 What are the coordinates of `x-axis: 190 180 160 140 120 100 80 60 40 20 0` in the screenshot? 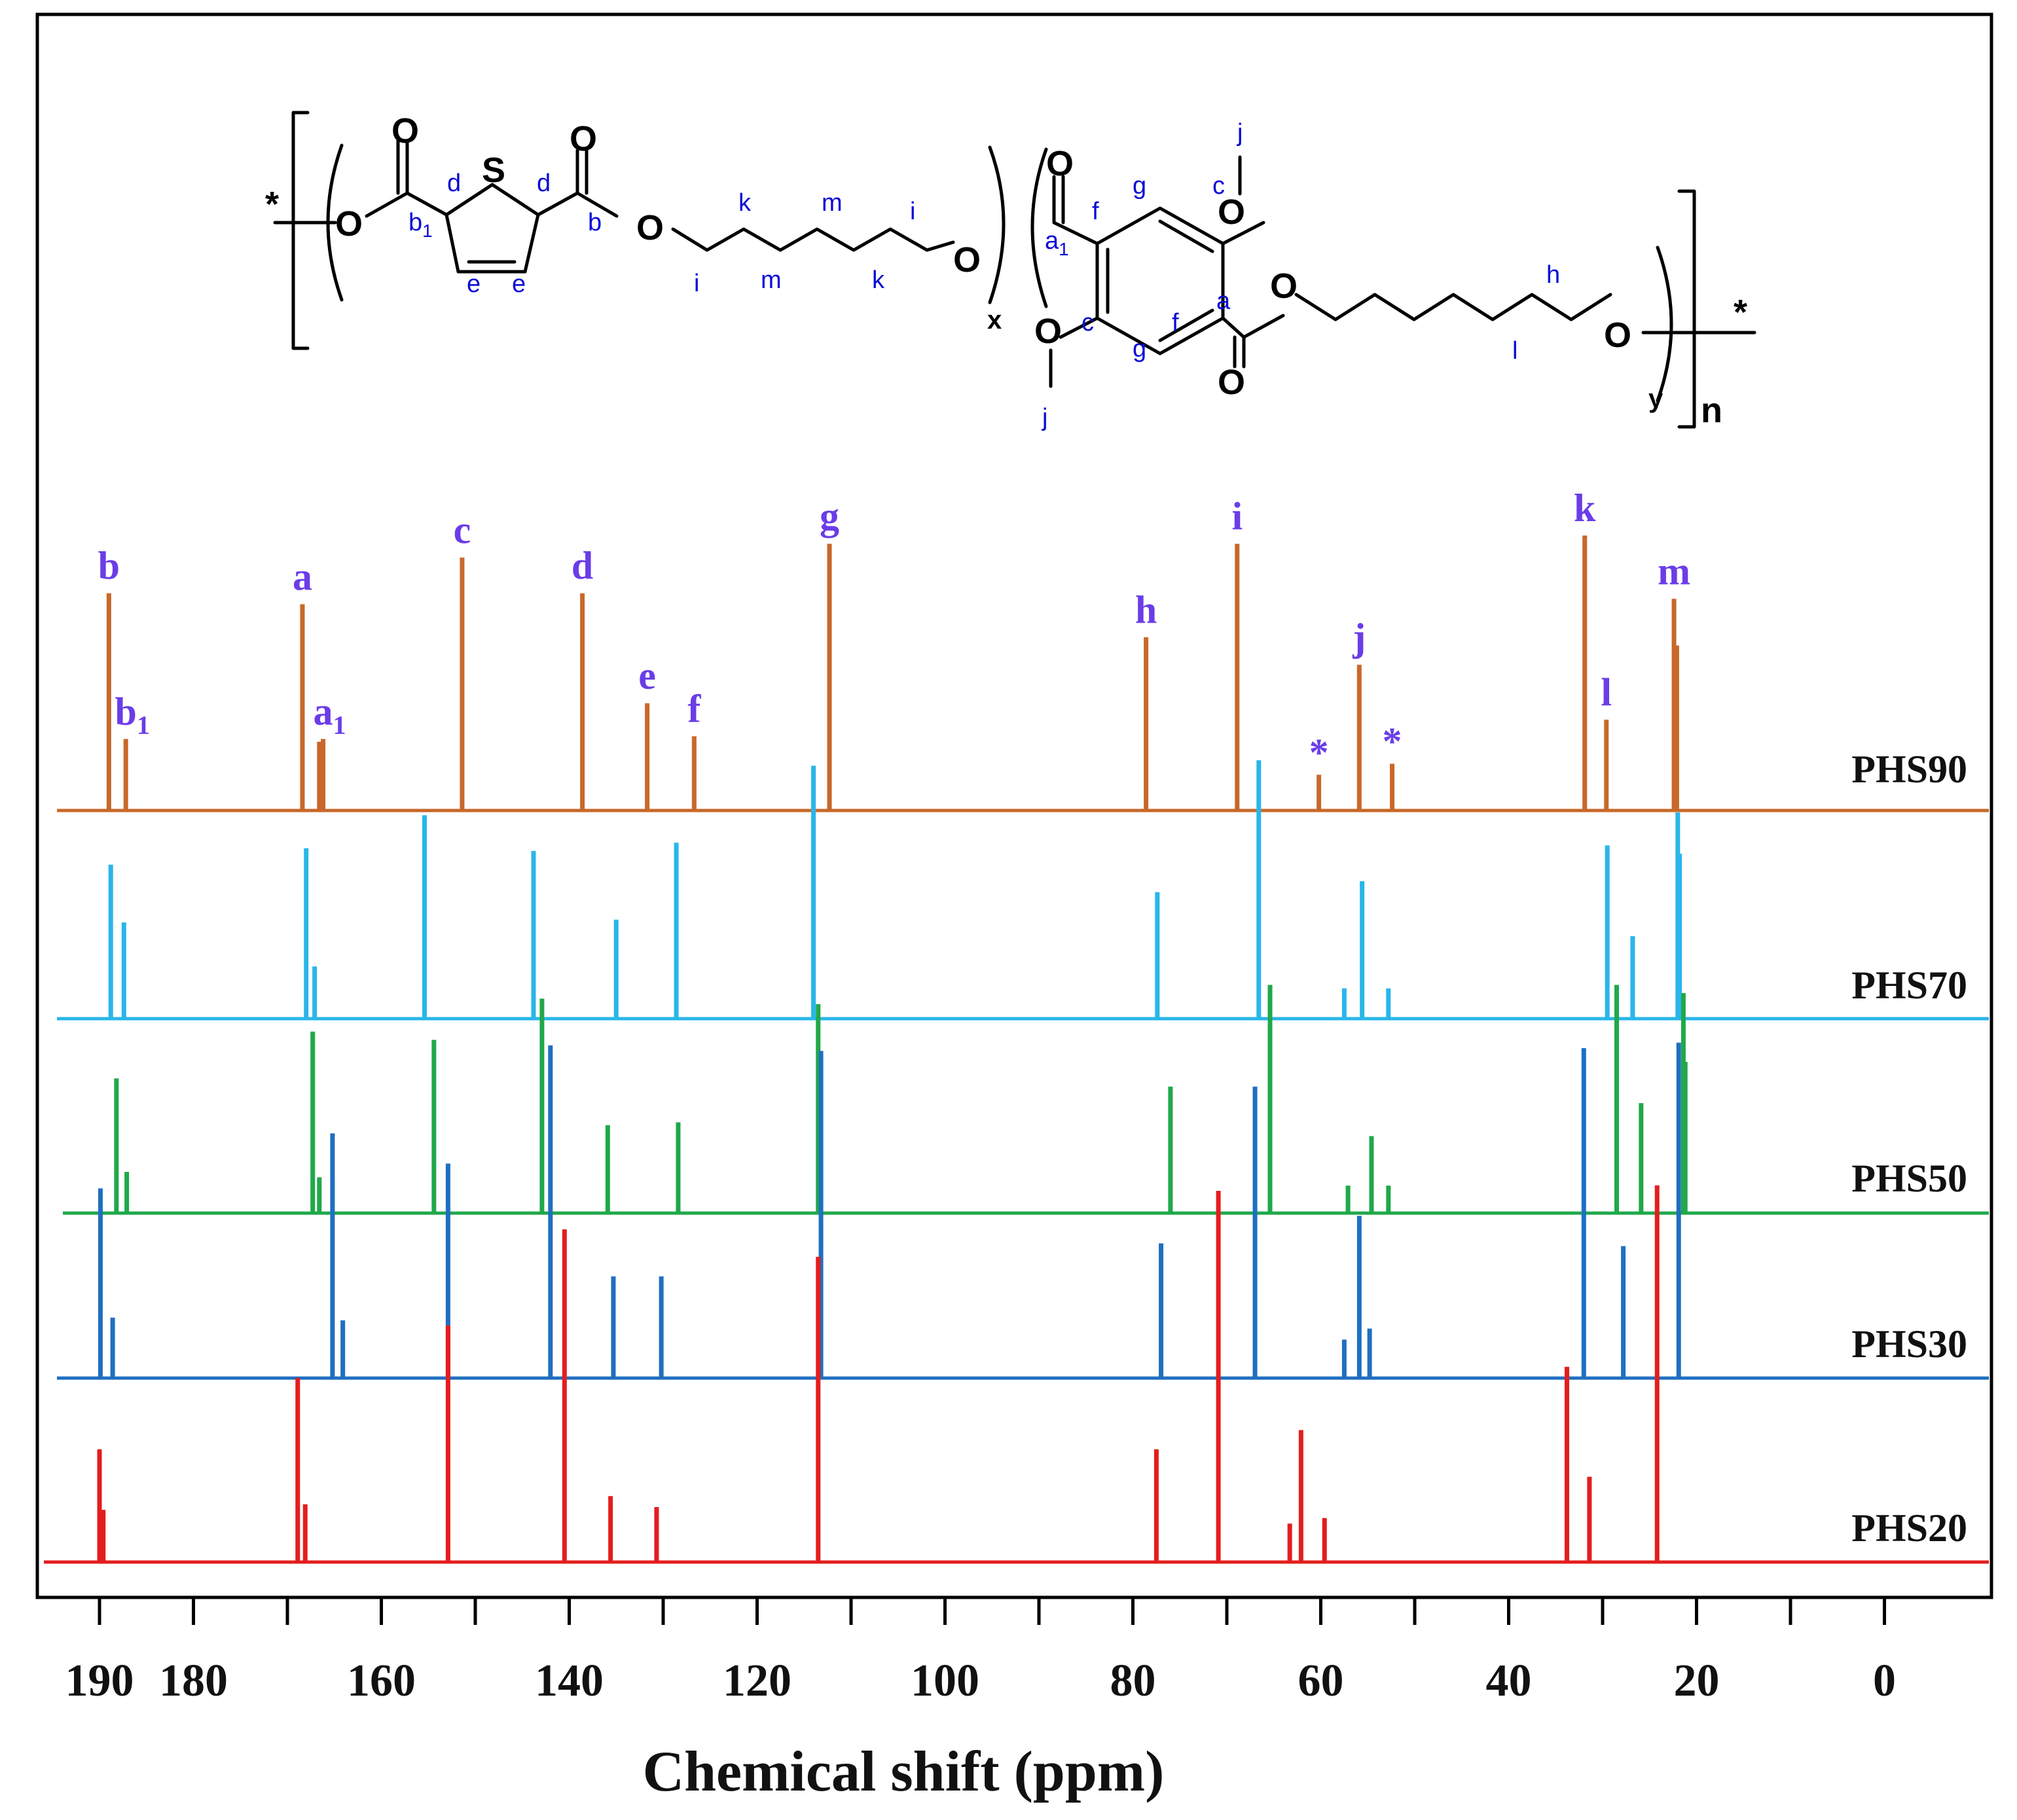 It's located at (980, 1652).